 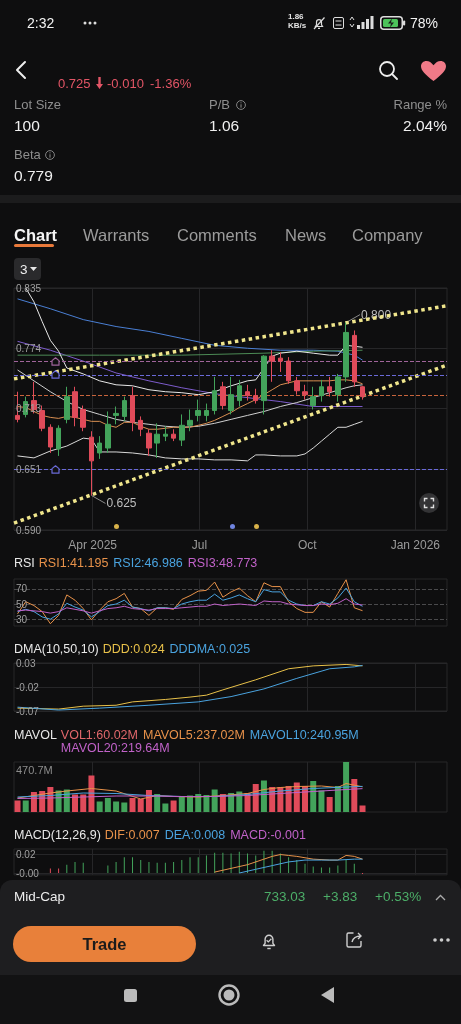 I want to click on text: 2:32, so click(x=41, y=23).